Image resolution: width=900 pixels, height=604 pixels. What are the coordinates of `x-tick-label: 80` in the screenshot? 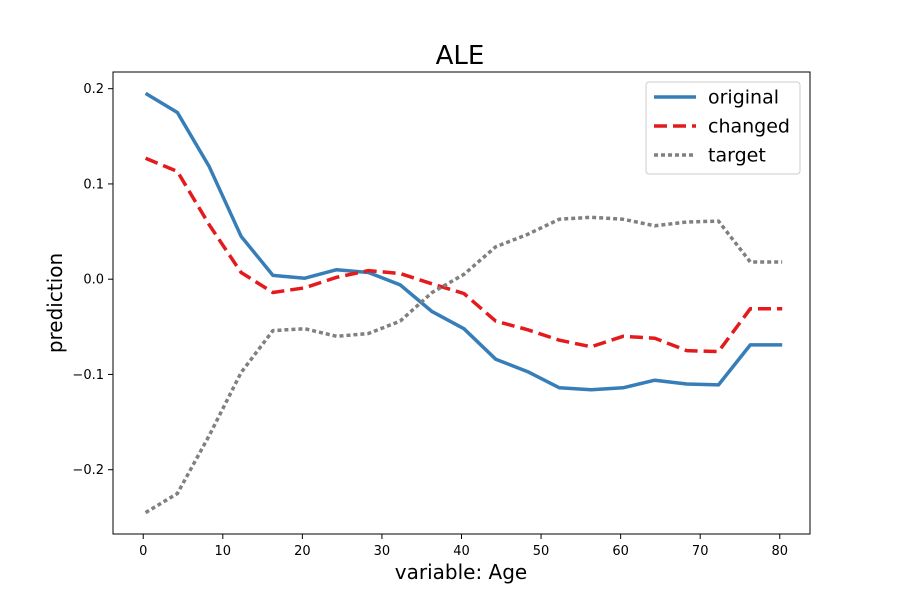 It's located at (779, 551).